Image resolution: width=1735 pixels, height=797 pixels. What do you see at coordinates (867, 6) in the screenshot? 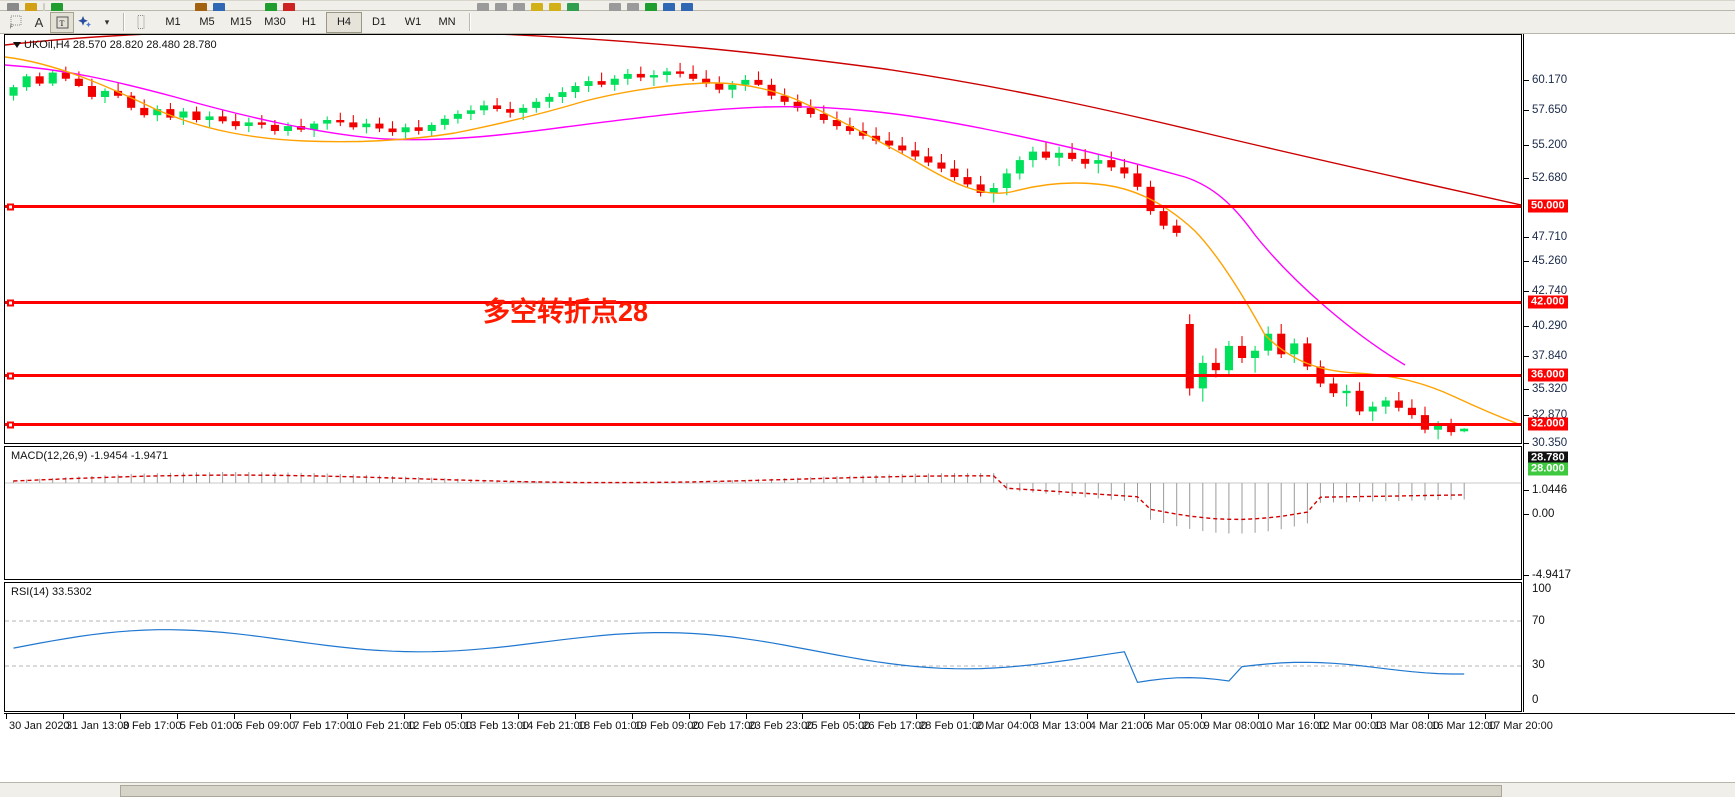
I see `toolbar-top-row` at bounding box center [867, 6].